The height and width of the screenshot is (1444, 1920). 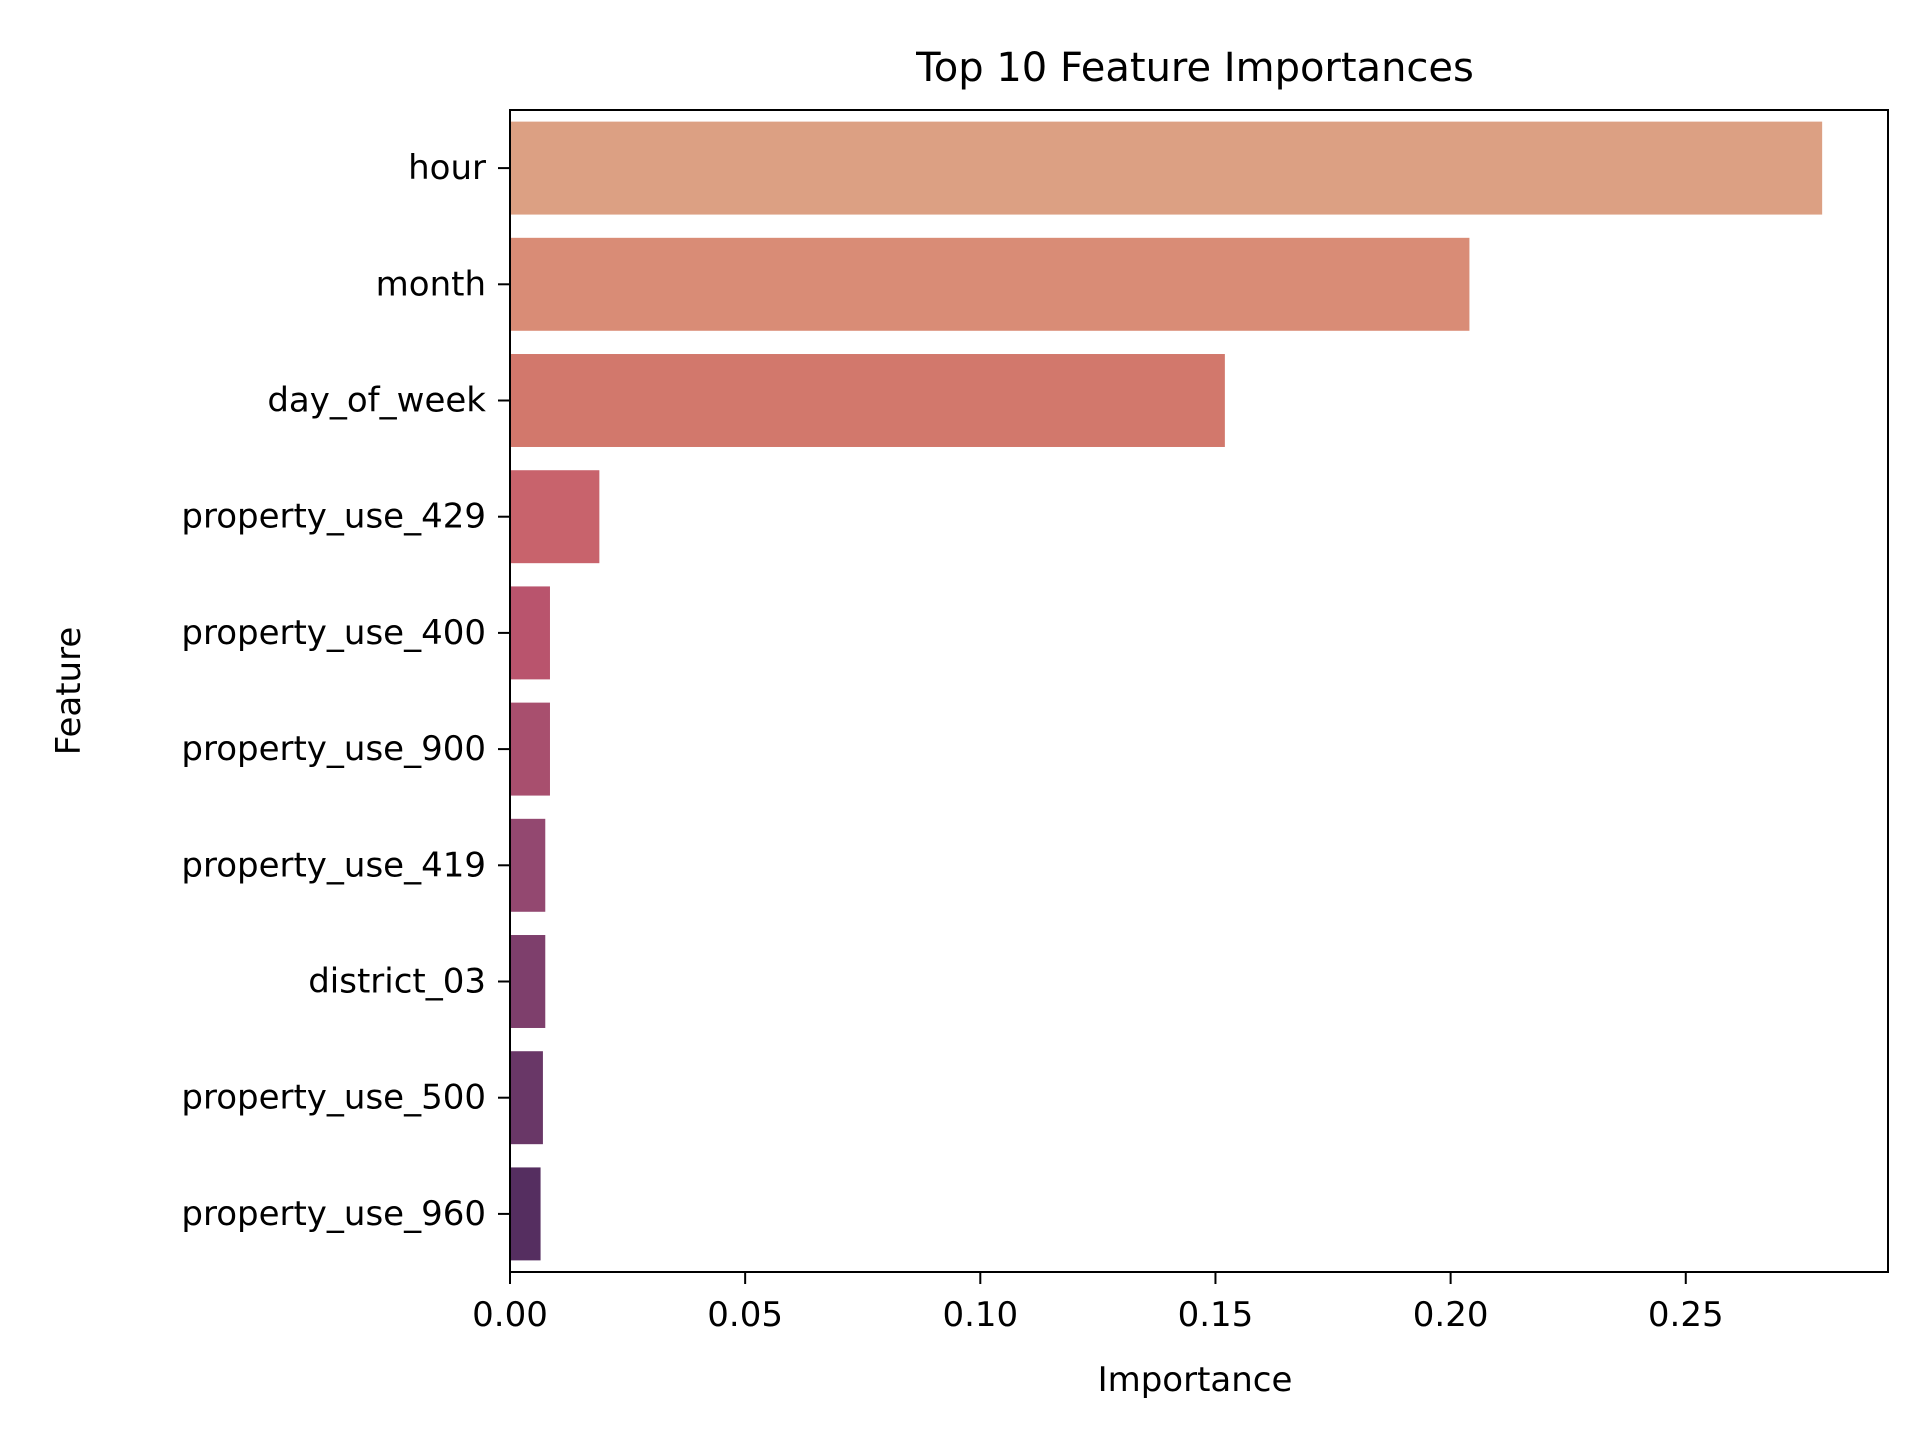 What do you see at coordinates (1216, 1315) in the screenshot?
I see `x-tick-label: 0.15` at bounding box center [1216, 1315].